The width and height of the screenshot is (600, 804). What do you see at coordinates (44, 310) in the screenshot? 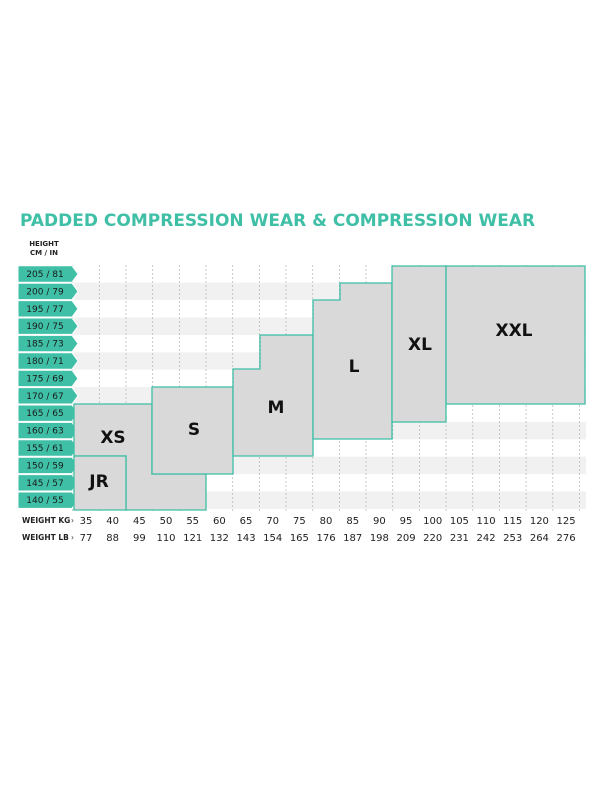
I see `height-label: 195 / 77` at bounding box center [44, 310].